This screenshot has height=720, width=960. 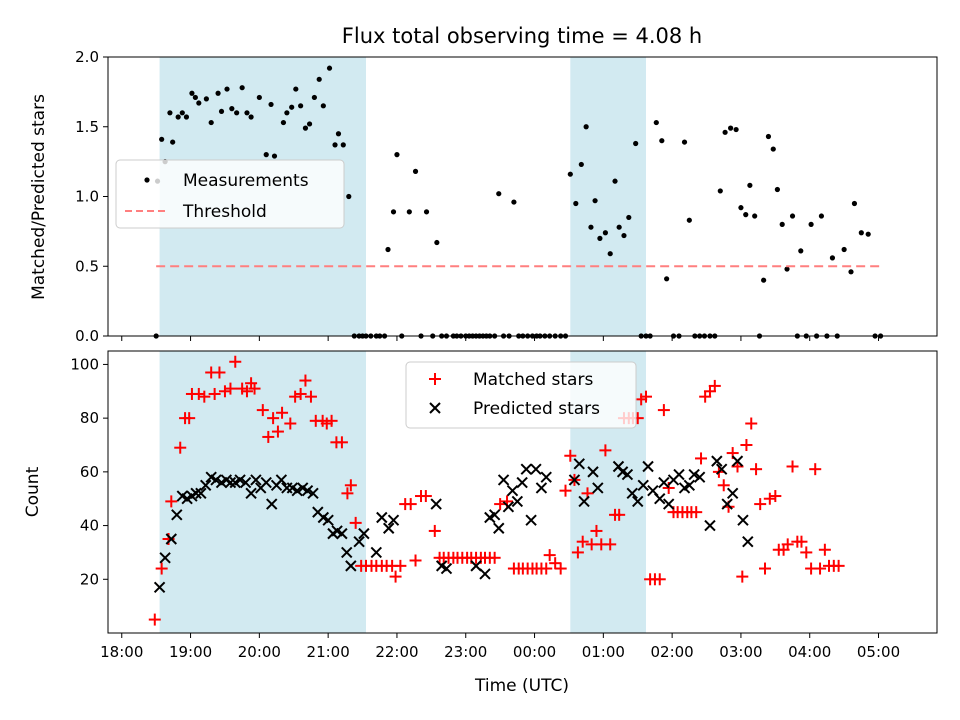 I want to click on bottom-y-tick-label: 80, so click(x=89, y=418).